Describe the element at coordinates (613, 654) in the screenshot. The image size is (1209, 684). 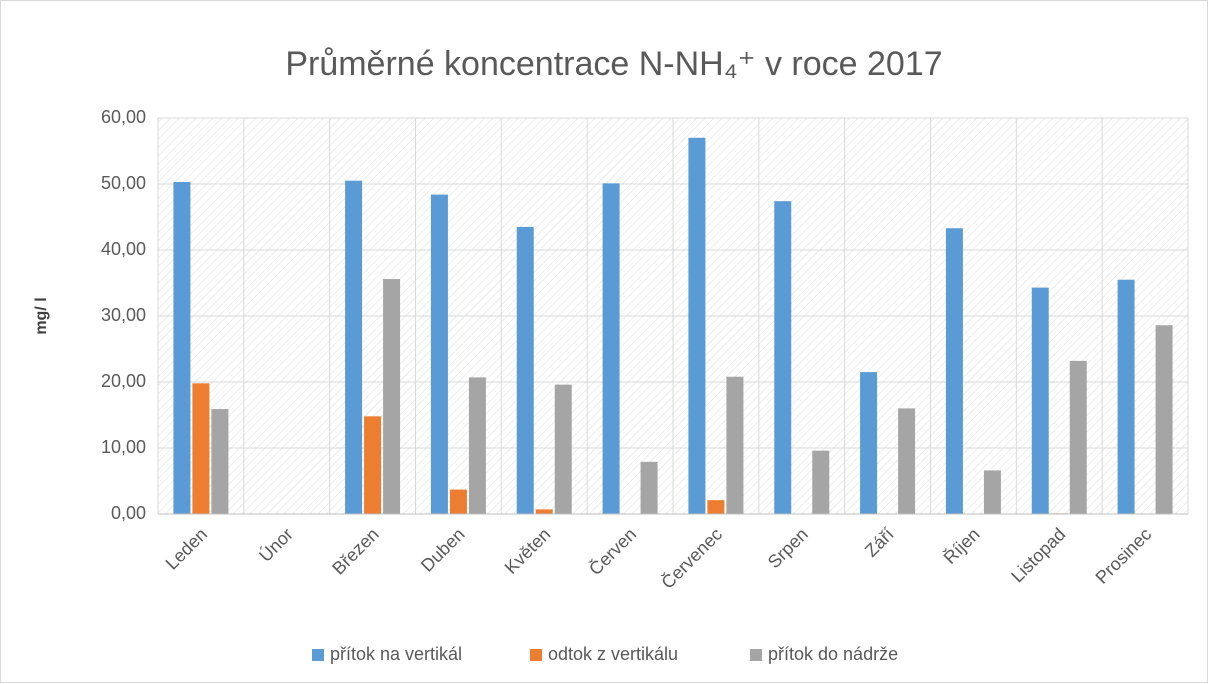
I see `legend-label: odtok z vertikálu` at that location.